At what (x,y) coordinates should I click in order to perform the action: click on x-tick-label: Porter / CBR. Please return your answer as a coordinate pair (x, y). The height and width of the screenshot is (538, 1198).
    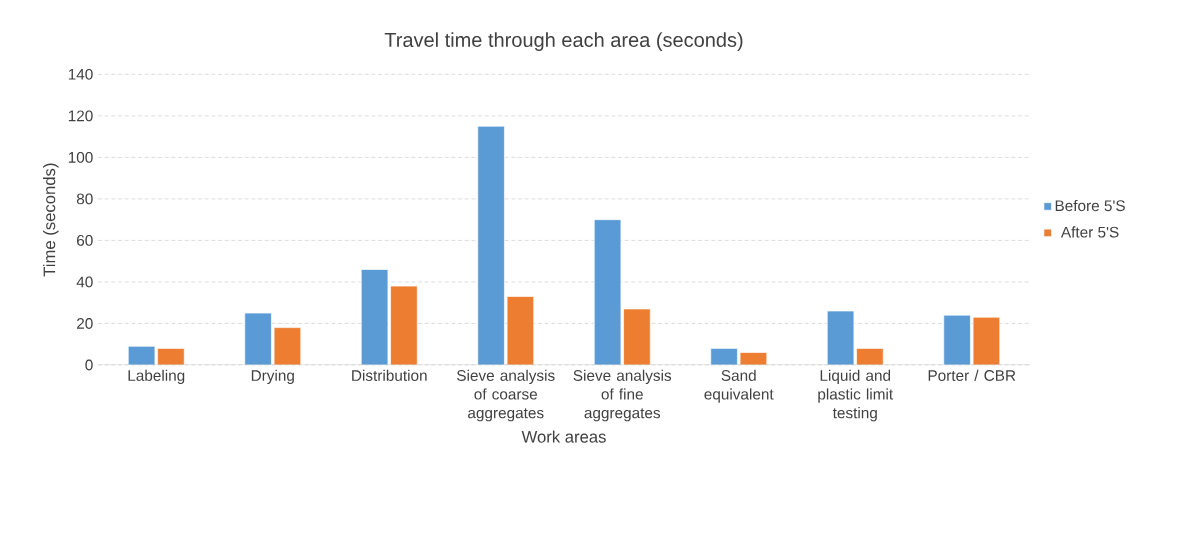
    Looking at the image, I should click on (972, 375).